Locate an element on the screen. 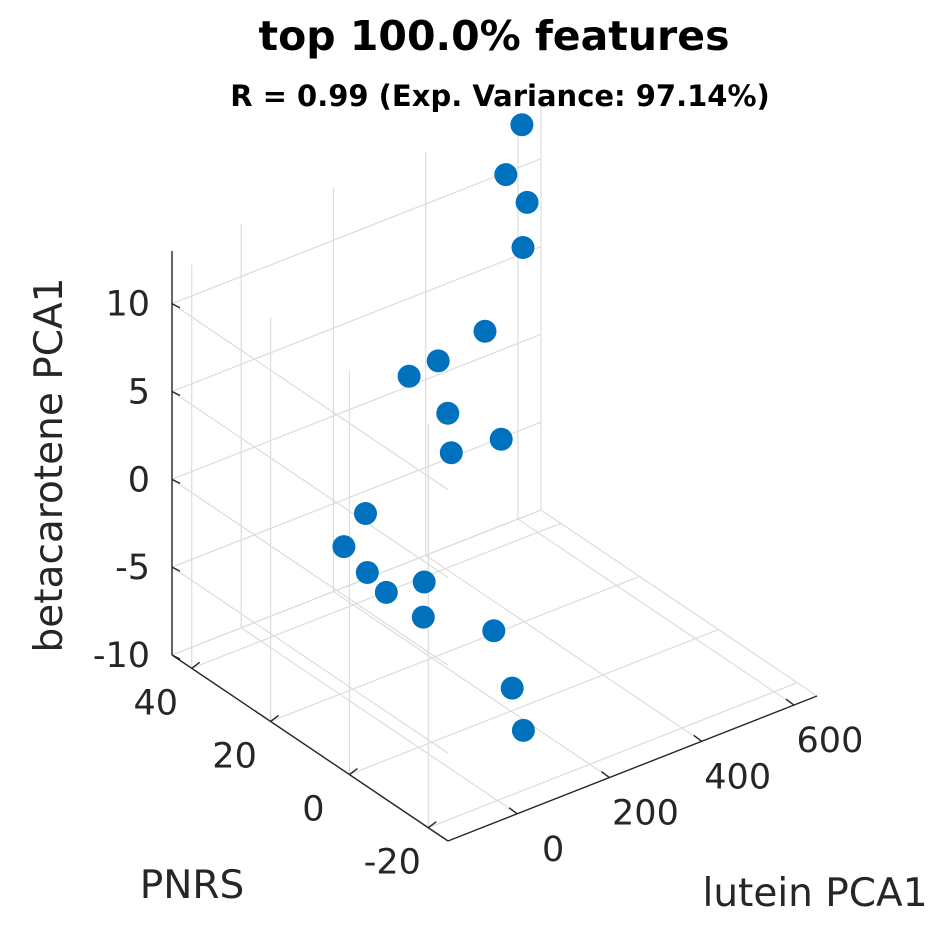  x-tick-label: 400 is located at coordinates (737, 777).